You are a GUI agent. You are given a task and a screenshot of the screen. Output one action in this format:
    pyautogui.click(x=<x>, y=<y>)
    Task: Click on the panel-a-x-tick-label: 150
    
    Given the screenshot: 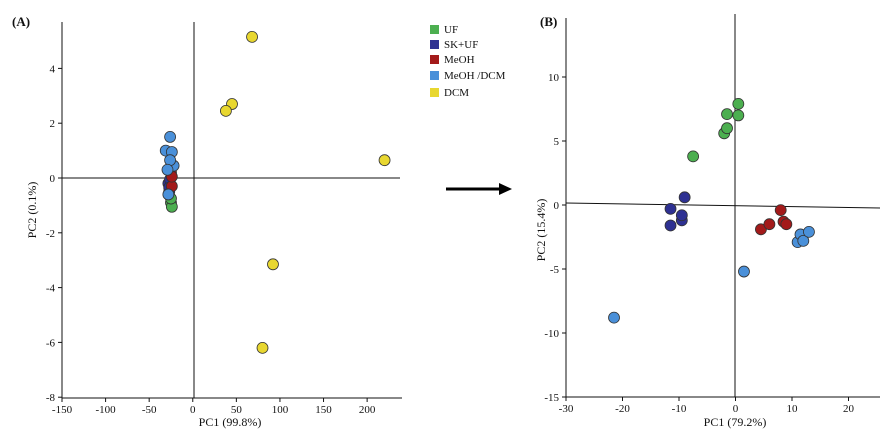 What is the action you would take?
    pyautogui.click(x=323, y=410)
    